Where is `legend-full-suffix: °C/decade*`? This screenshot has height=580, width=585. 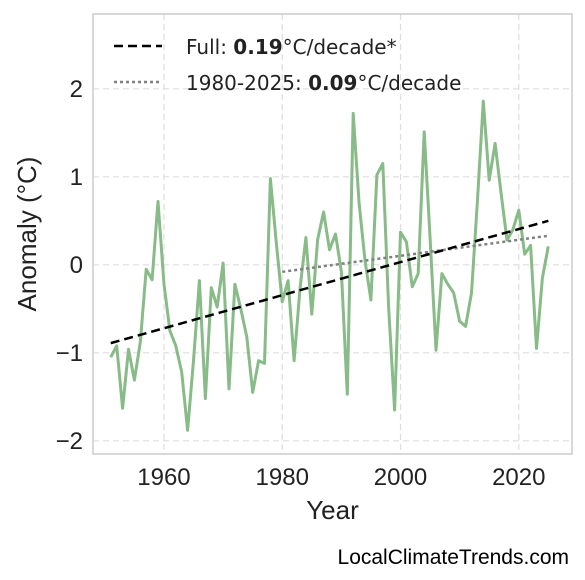
legend-full-suffix: °C/decade* is located at coordinates (340, 47).